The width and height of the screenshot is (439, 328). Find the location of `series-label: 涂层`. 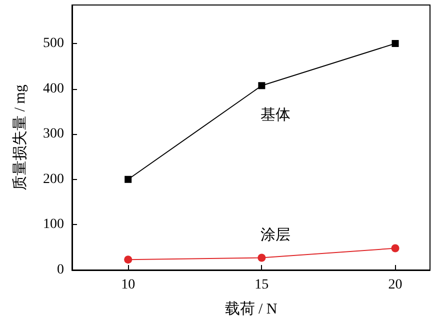

series-label: 涂层 is located at coordinates (275, 235).